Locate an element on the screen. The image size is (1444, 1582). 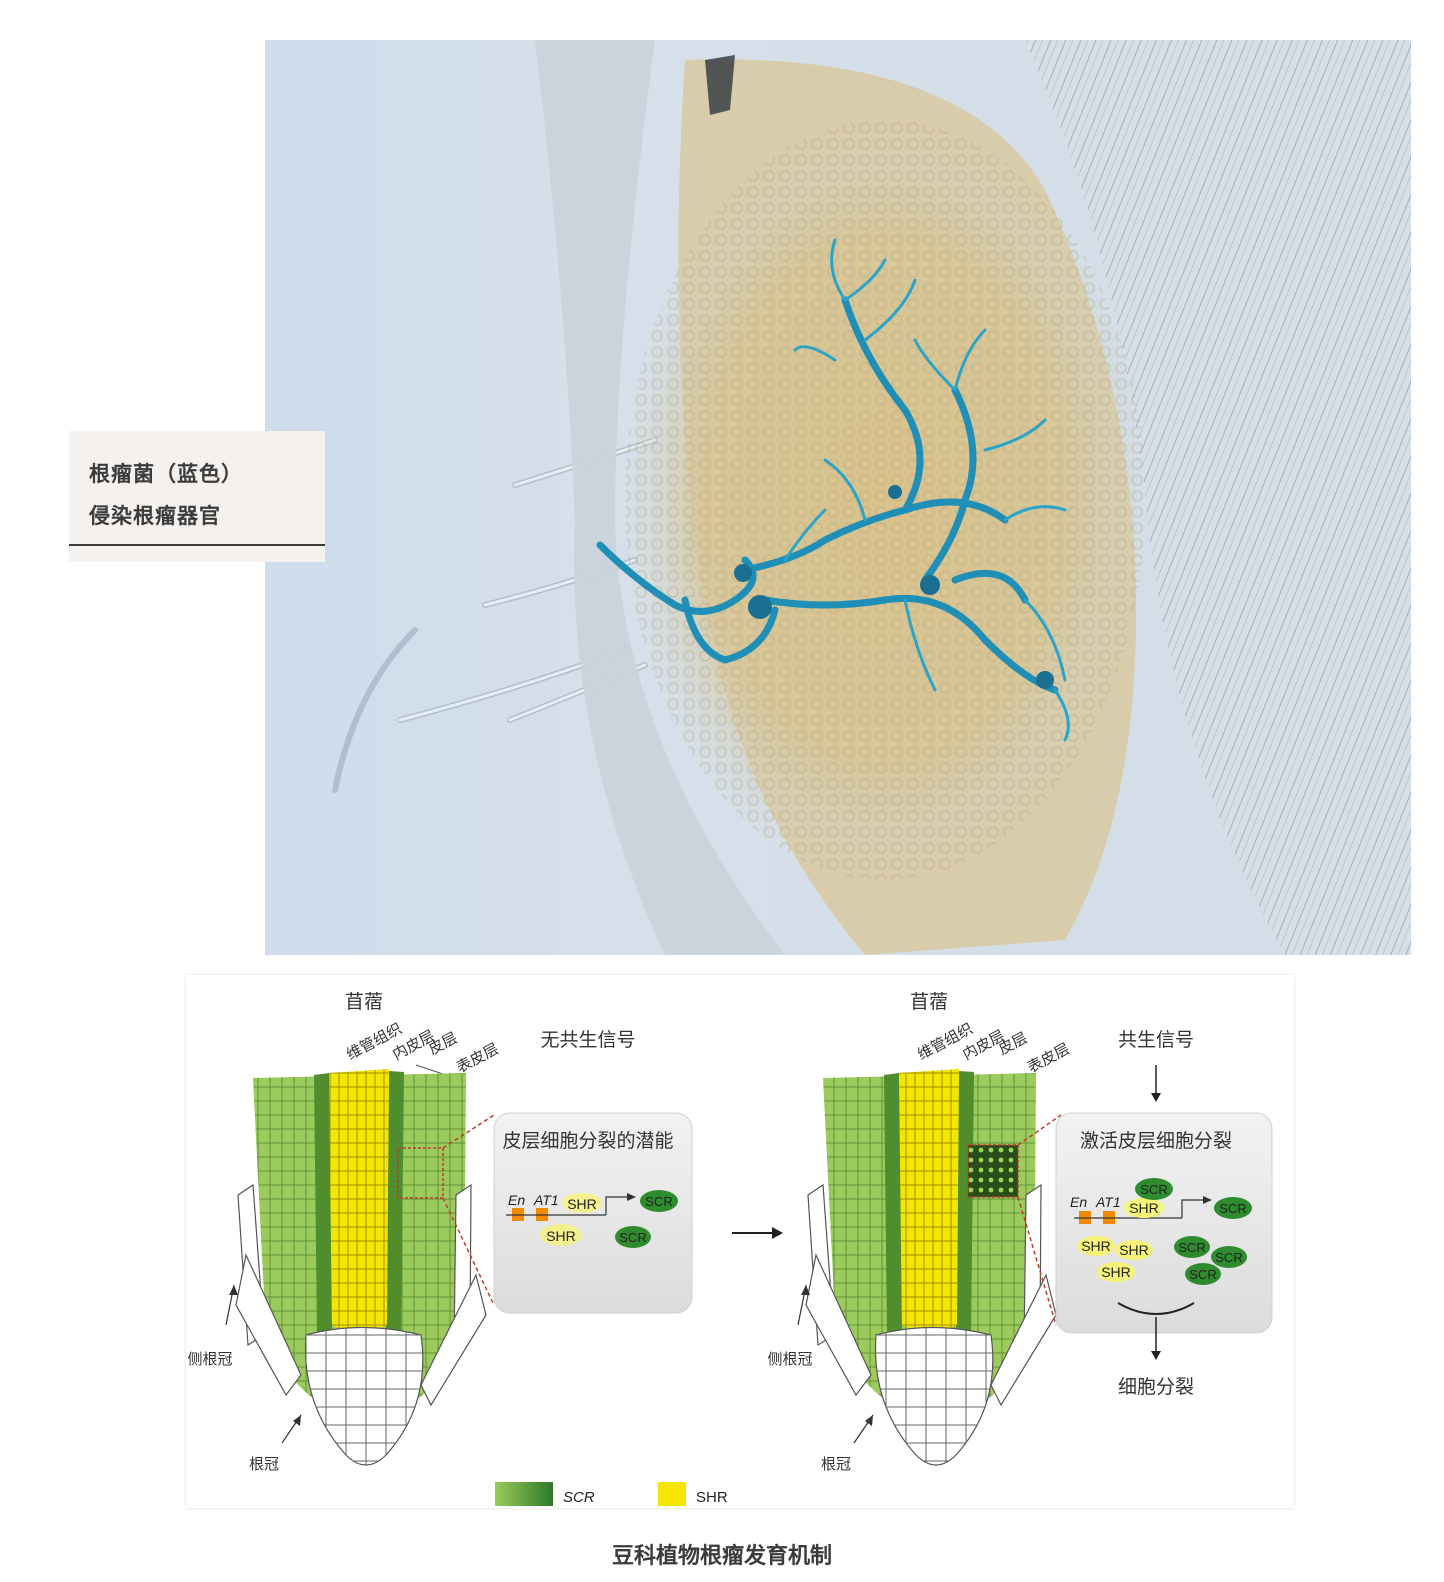
left-root-cap-label: 根冠 is located at coordinates (264, 1464).